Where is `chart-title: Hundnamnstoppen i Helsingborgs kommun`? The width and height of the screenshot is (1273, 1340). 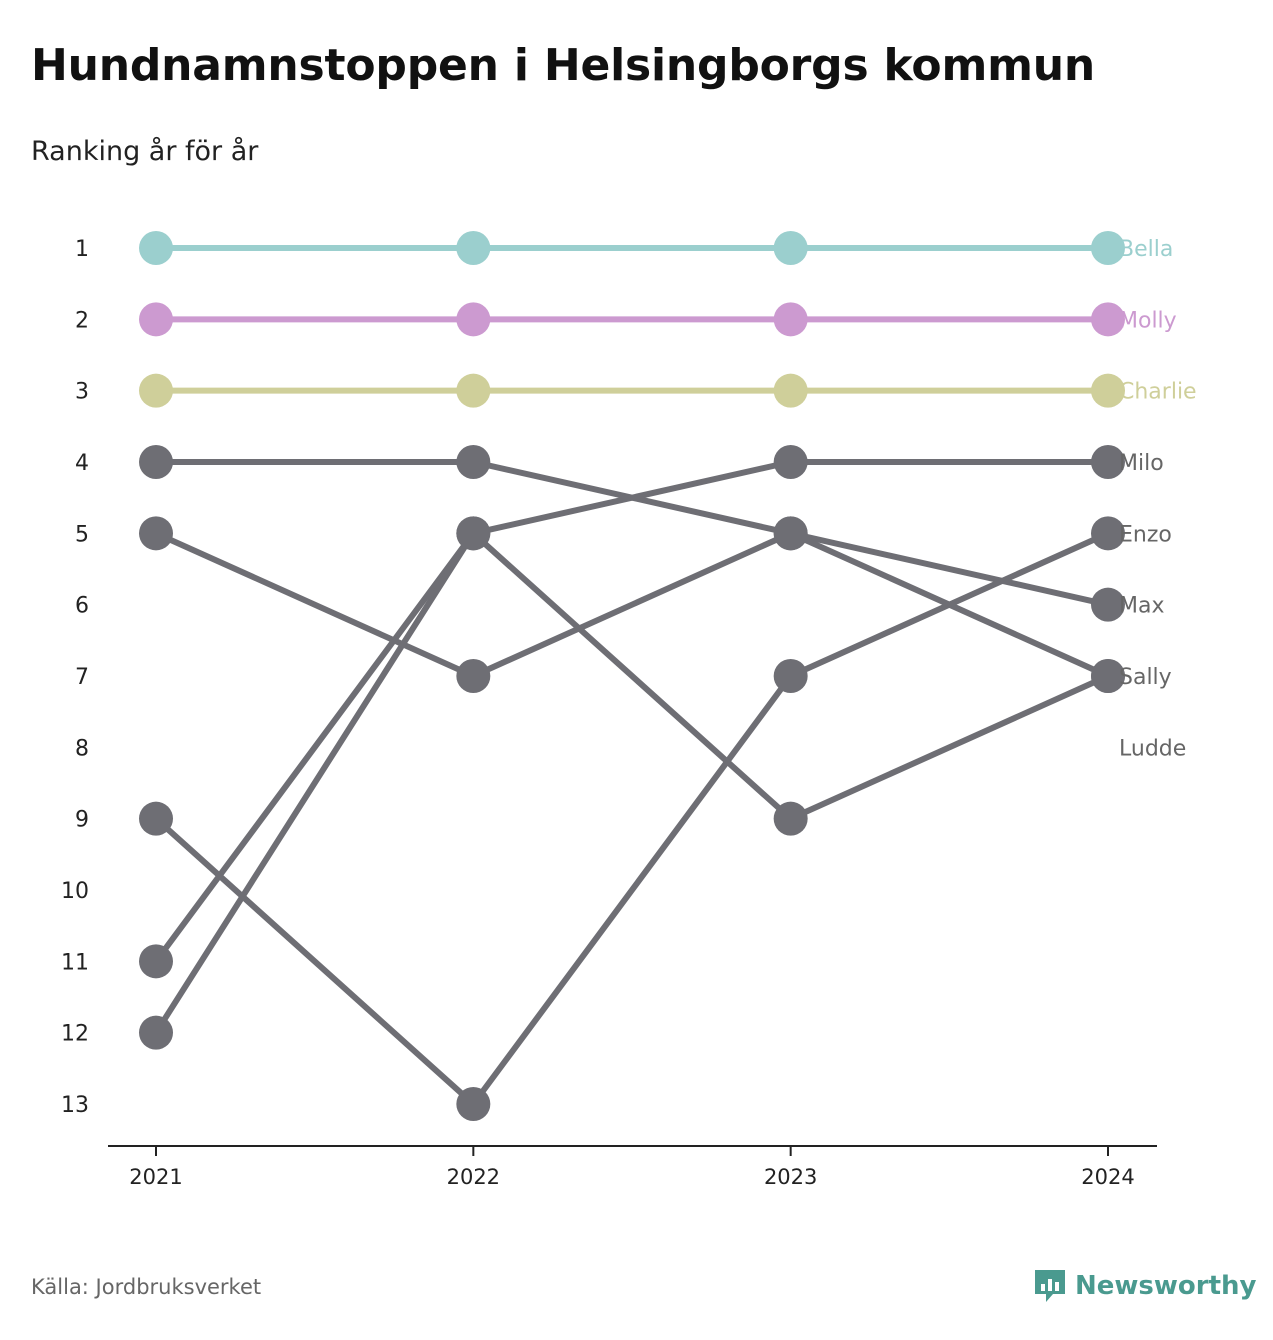
chart-title: Hundnamnstoppen i Helsingborgs kommun is located at coordinates (563, 65).